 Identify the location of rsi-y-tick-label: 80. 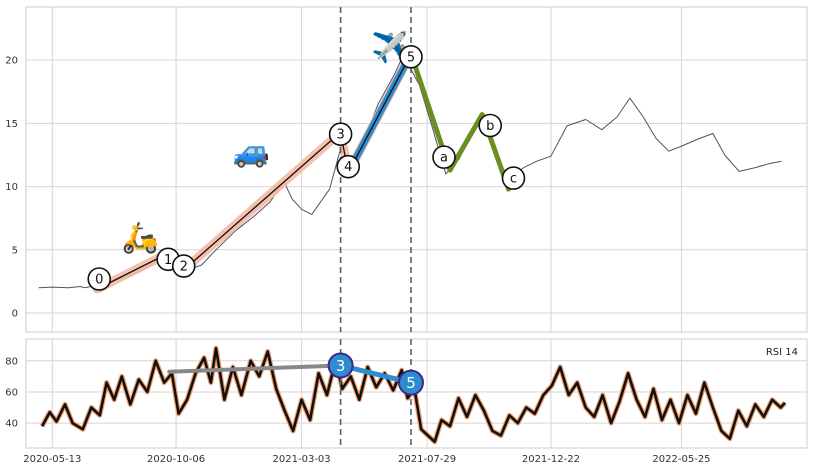
(11, 361).